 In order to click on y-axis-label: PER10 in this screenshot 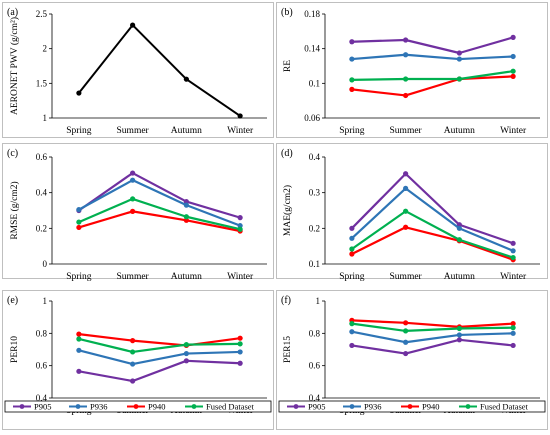, I will do `click(15, 349)`.